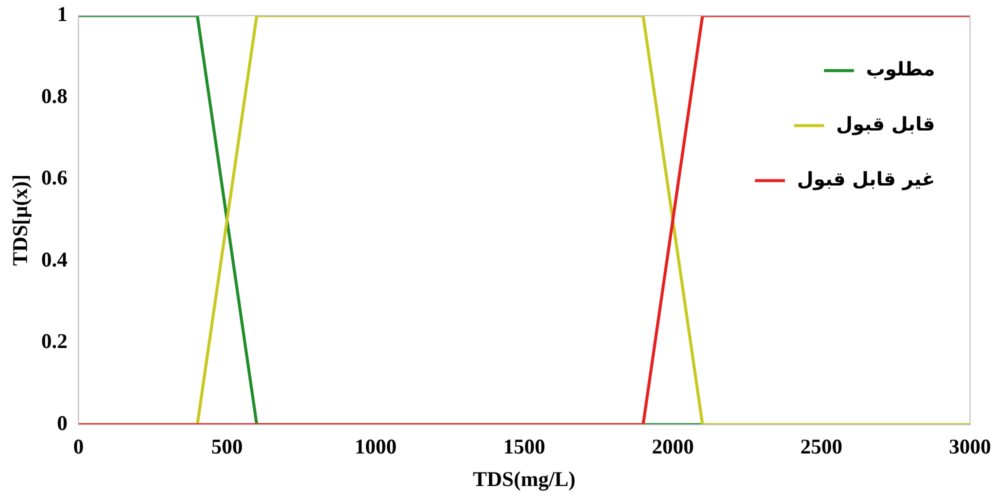 The width and height of the screenshot is (995, 497). Describe the element at coordinates (375, 446) in the screenshot. I see `x-tick-label: 1000` at that location.